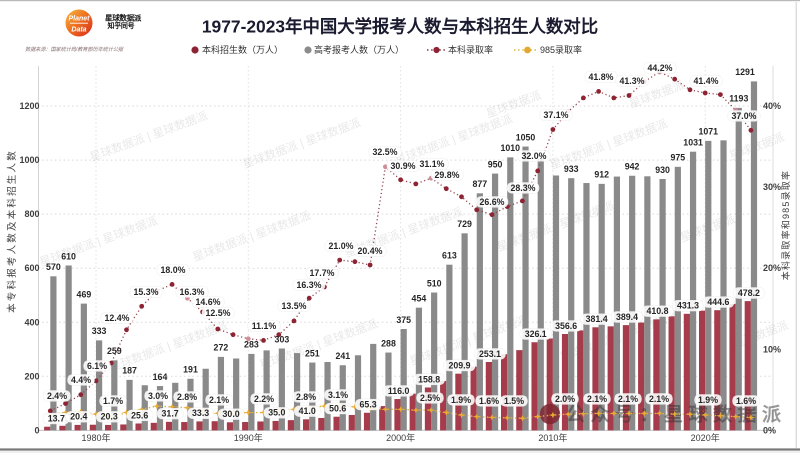 This screenshot has width=800, height=453. Describe the element at coordinates (307, 411) in the screenshot. I see `svg-text: 41.0` at that location.